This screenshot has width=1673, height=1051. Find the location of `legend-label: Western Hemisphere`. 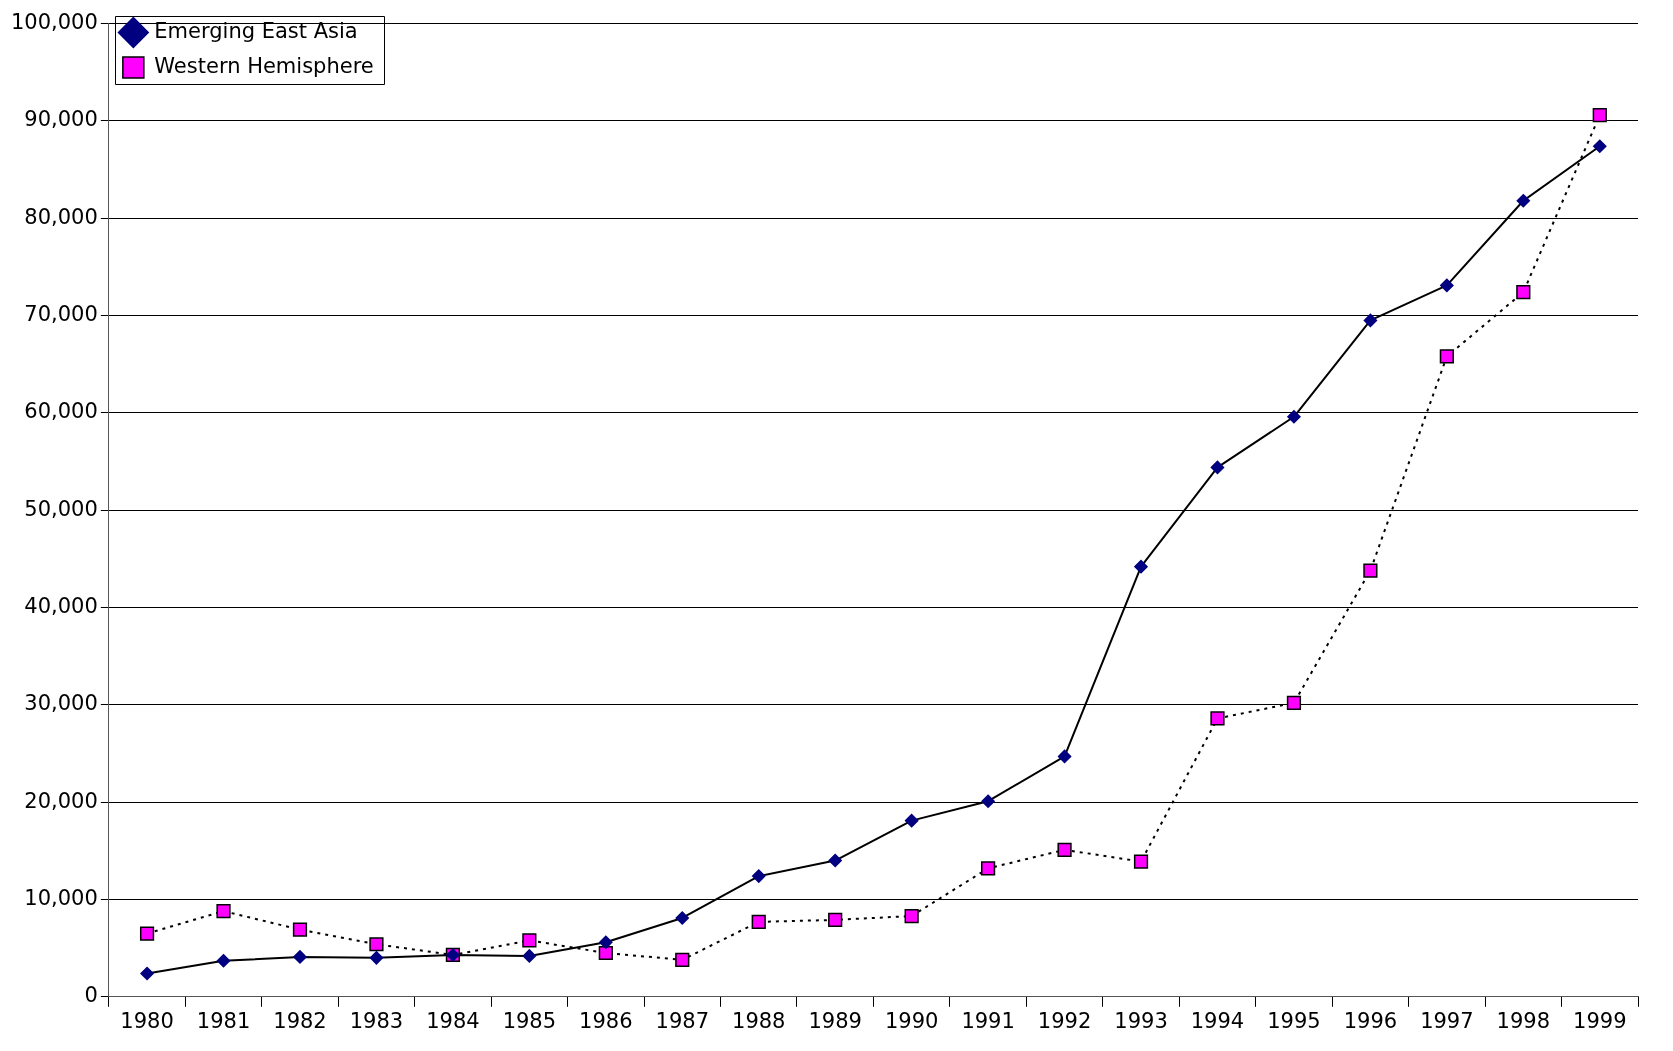

legend-label: Western Hemisphere is located at coordinates (264, 65).